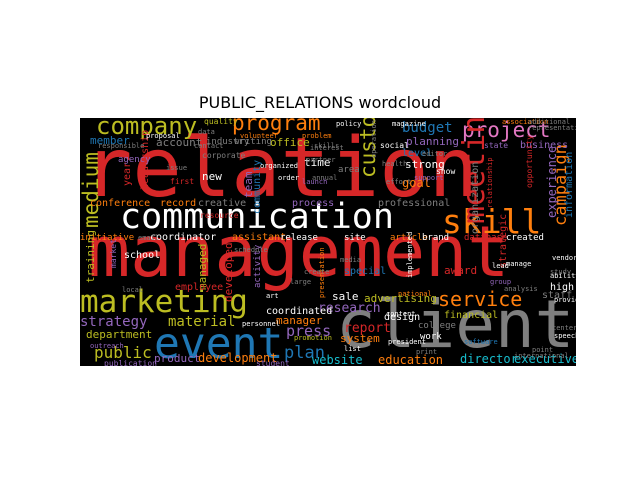 The height and width of the screenshot is (480, 640). Describe the element at coordinates (132, 290) in the screenshot. I see `word-local: local` at that location.